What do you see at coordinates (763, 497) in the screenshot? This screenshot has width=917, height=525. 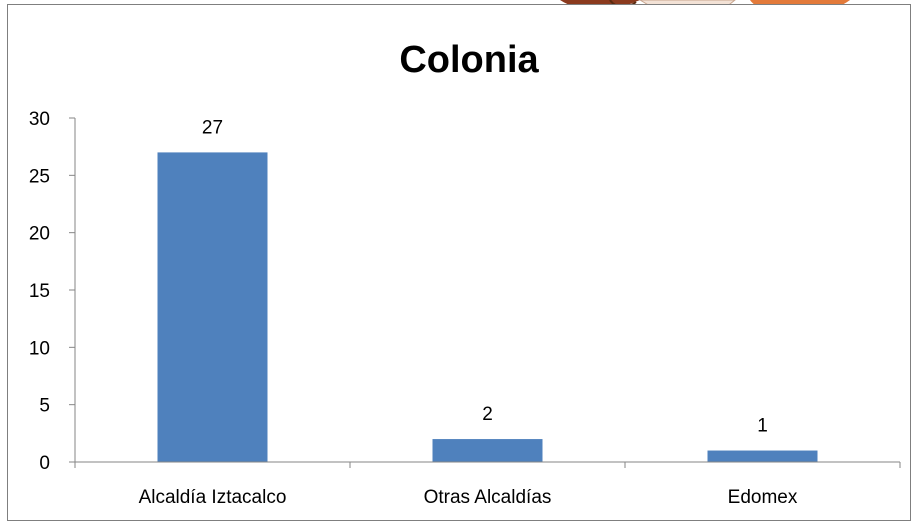 I see `x-tick-label: Edomex` at bounding box center [763, 497].